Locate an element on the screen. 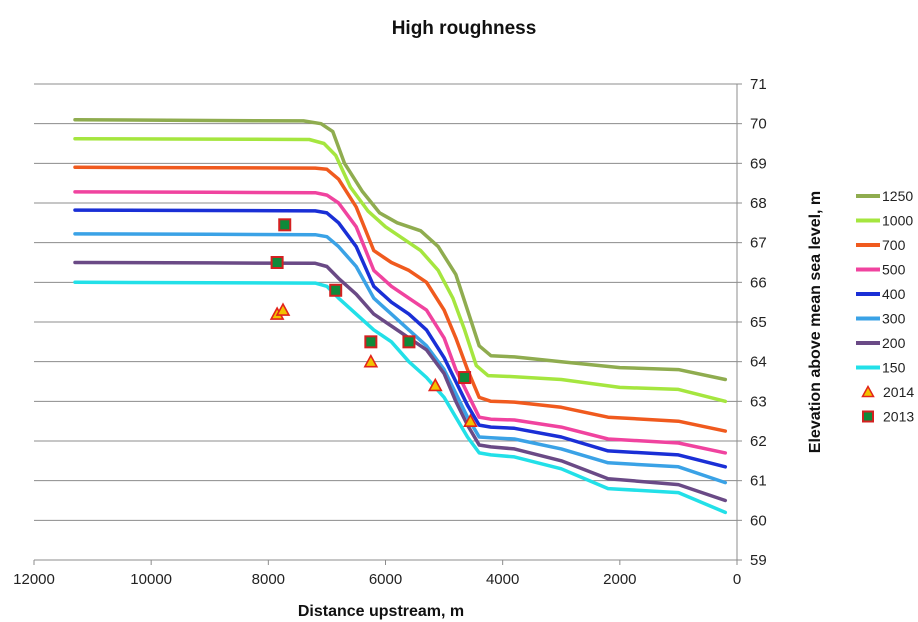  y-tick-label: 59 is located at coordinates (758, 560).